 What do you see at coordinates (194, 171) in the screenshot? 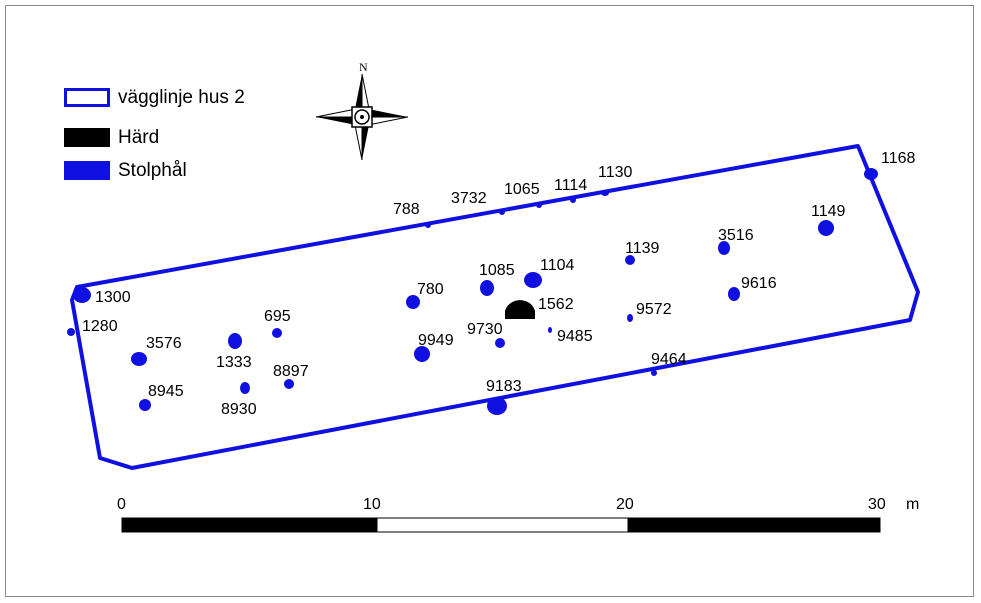
I see `legend-item-posthole: Stolphål` at bounding box center [194, 171].